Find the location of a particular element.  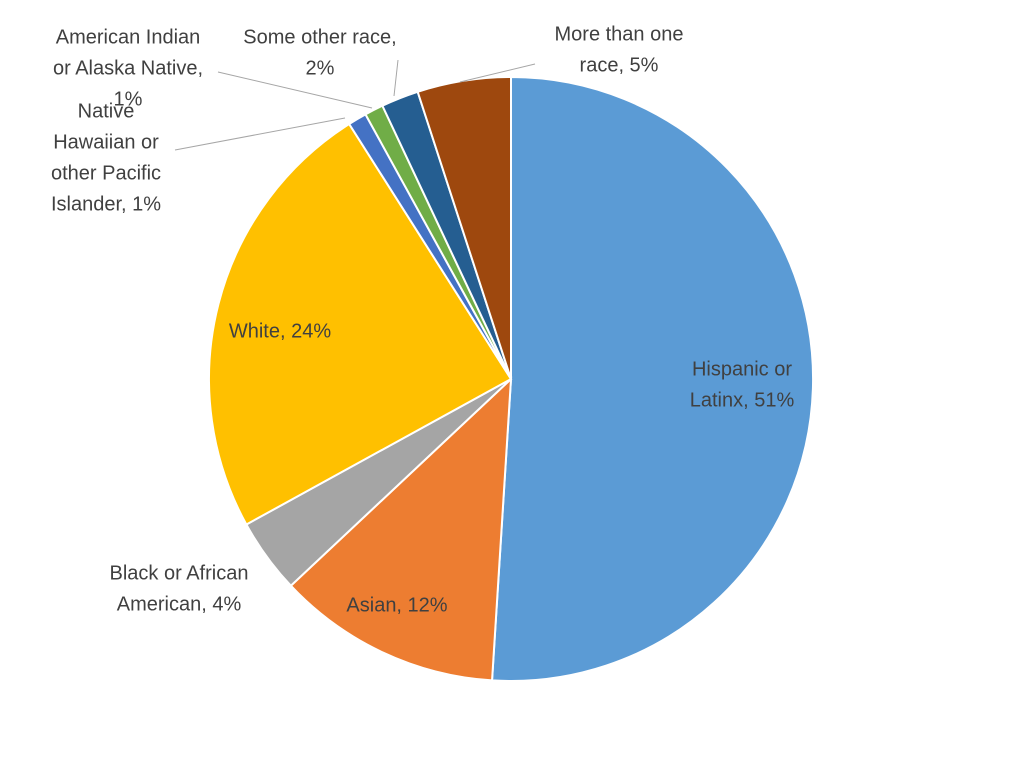

data-label-line: or Alaska Native, is located at coordinates (128, 68).